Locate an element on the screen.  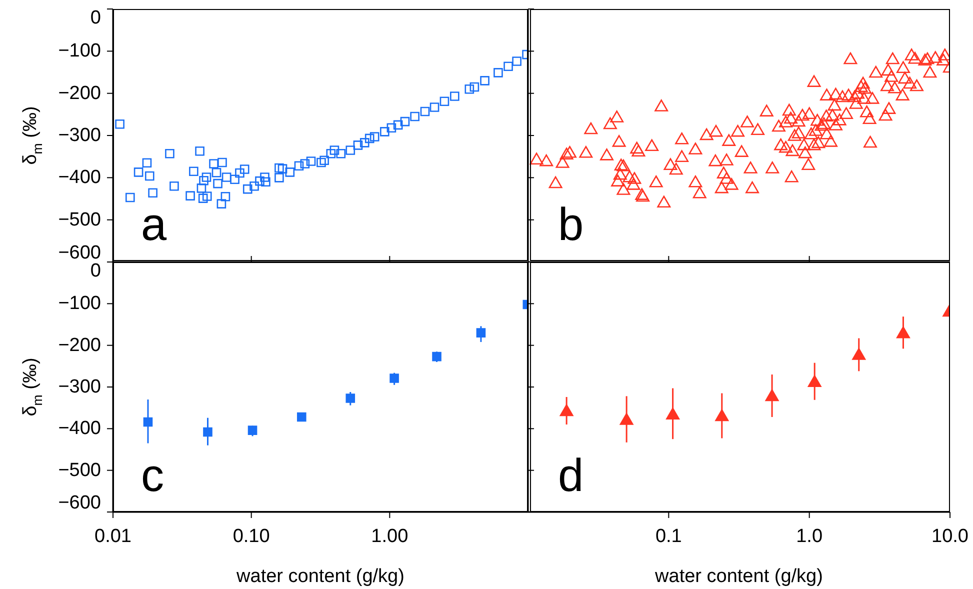
x-tick-label: 10.0 is located at coordinates (950, 536).